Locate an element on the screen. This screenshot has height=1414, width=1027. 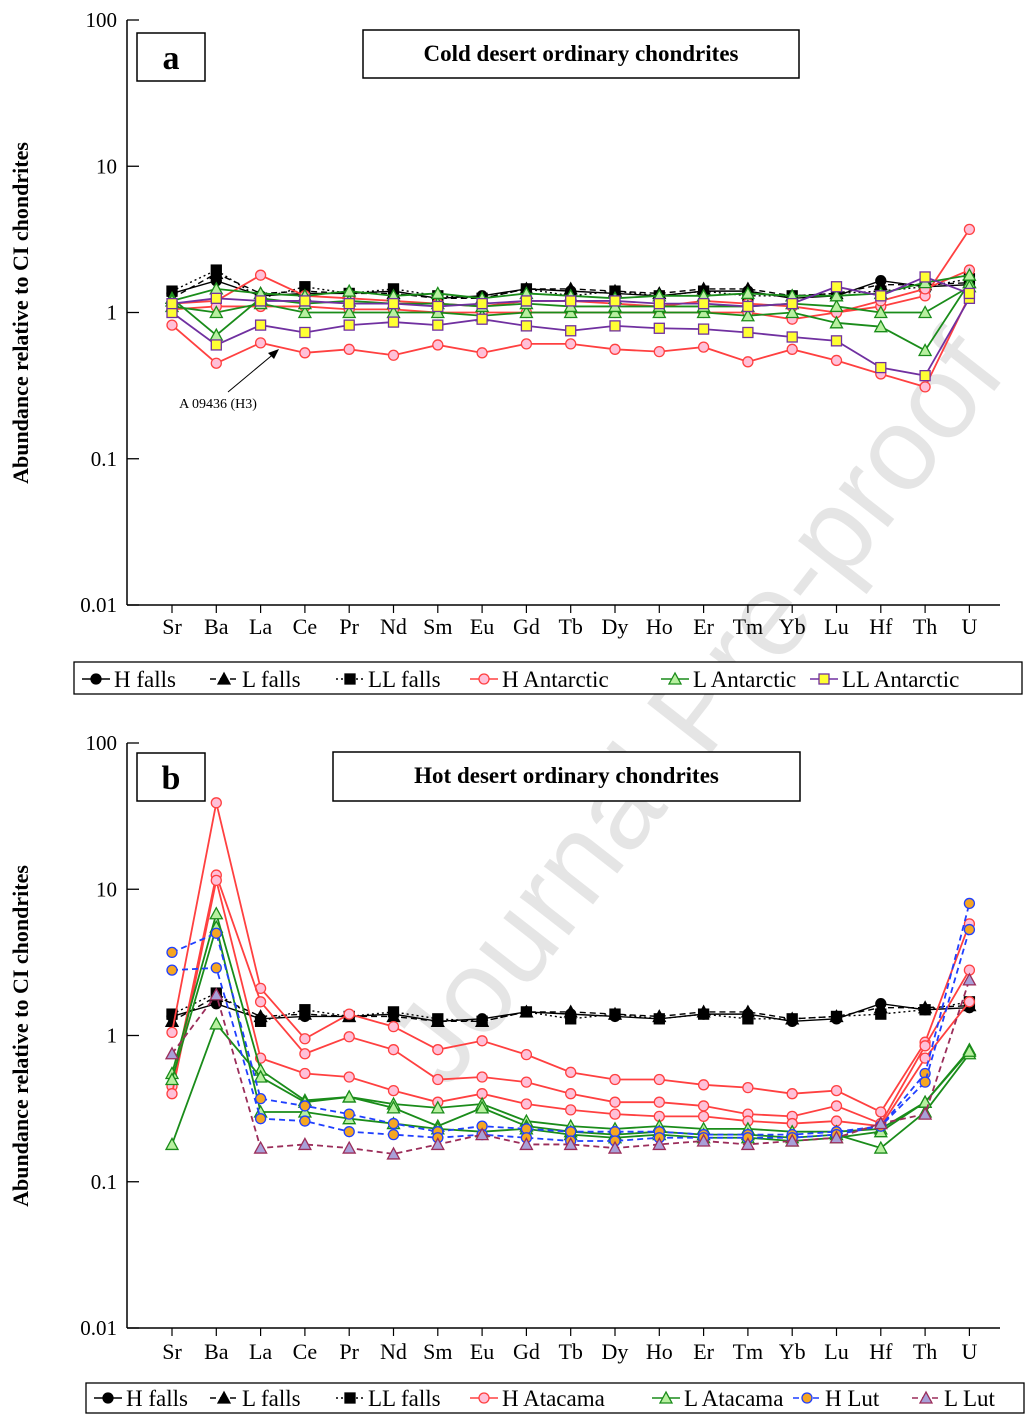
x-tick-label: Lu is located at coordinates (836, 626).